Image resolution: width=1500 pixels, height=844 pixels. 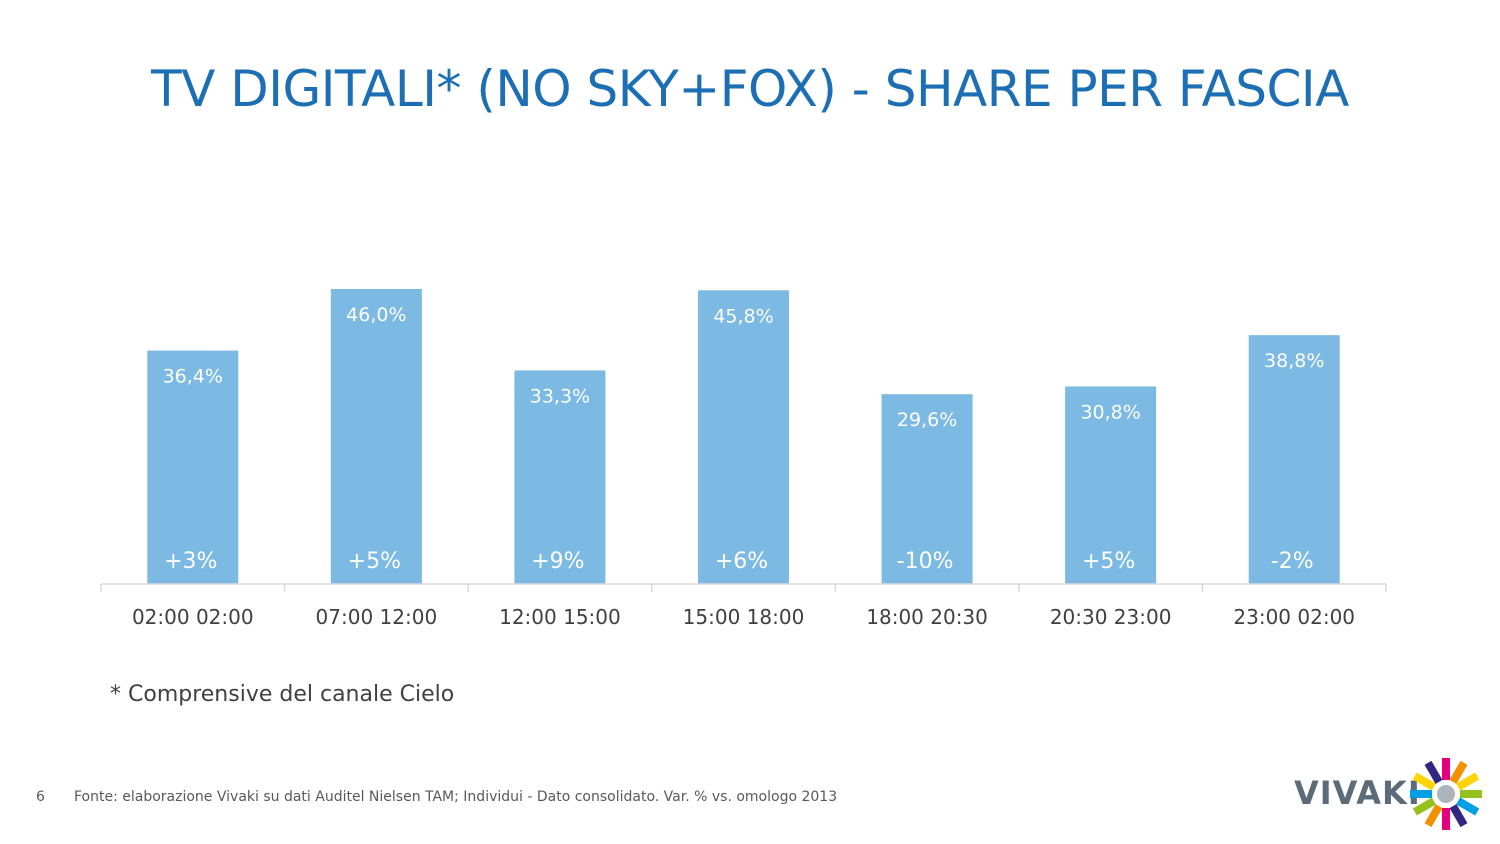 I want to click on bar-value-label: 46,0%, so click(x=376, y=315).